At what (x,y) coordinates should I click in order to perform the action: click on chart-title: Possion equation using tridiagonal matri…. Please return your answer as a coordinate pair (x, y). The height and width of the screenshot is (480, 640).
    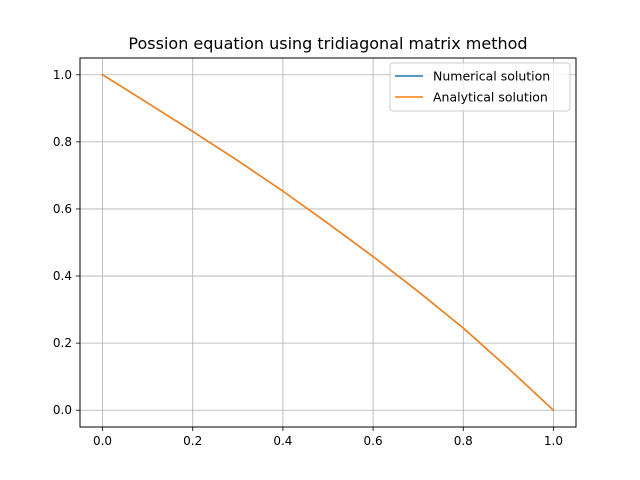
    Looking at the image, I should click on (327, 43).